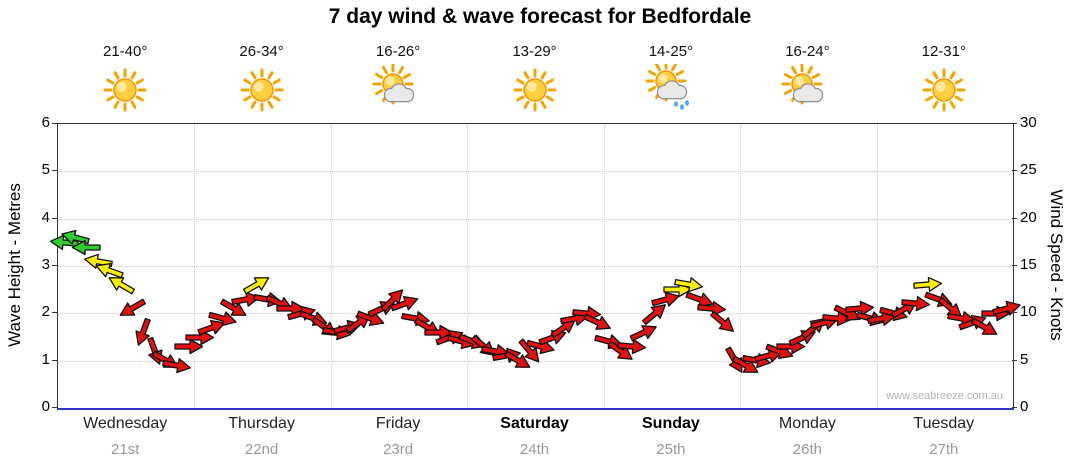 This screenshot has height=475, width=1080. Describe the element at coordinates (807, 449) in the screenshot. I see `day-date-label: 26th` at that location.